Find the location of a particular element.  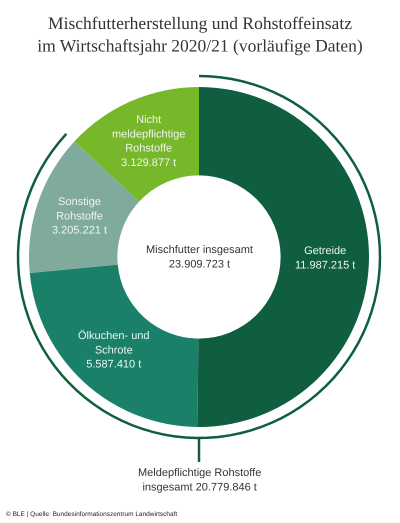

data-label: 3.129.877 t is located at coordinates (148, 162).